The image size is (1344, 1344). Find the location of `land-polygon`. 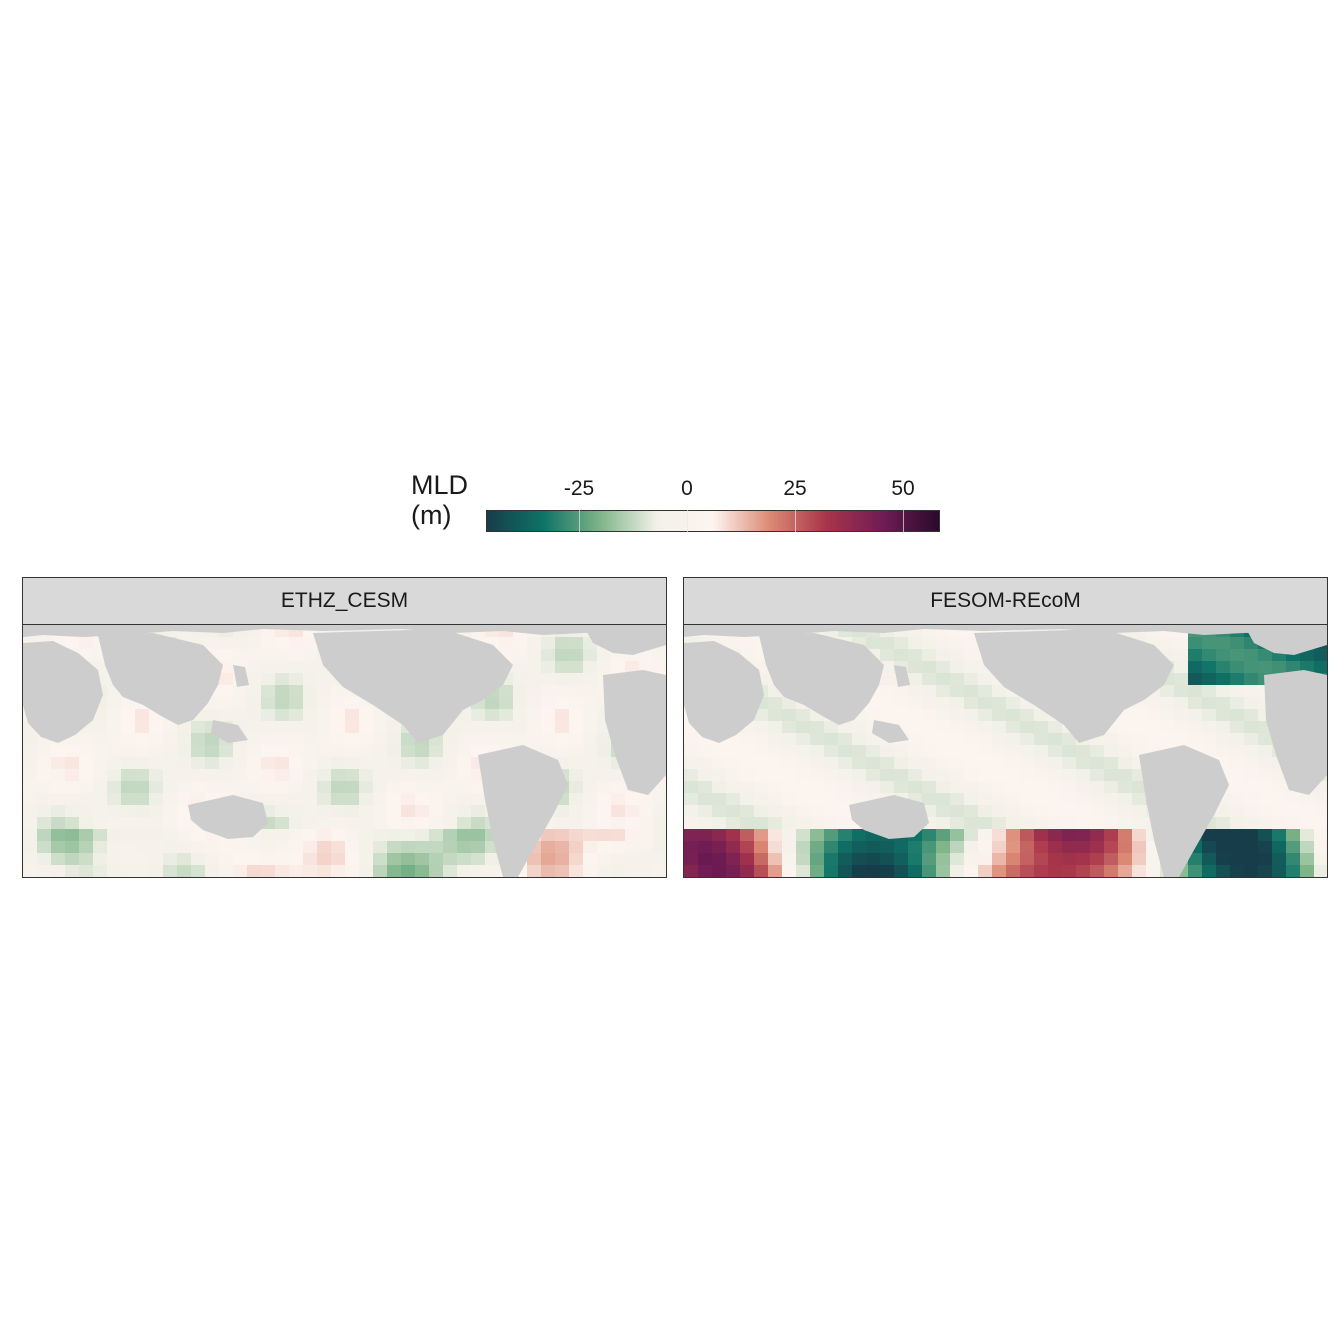

land-polygon is located at coordinates (1285, 640).